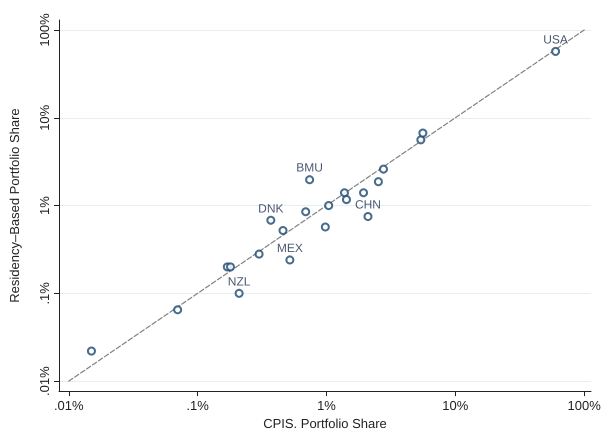  What do you see at coordinates (555, 39) in the screenshot?
I see `annotation: USA` at bounding box center [555, 39].